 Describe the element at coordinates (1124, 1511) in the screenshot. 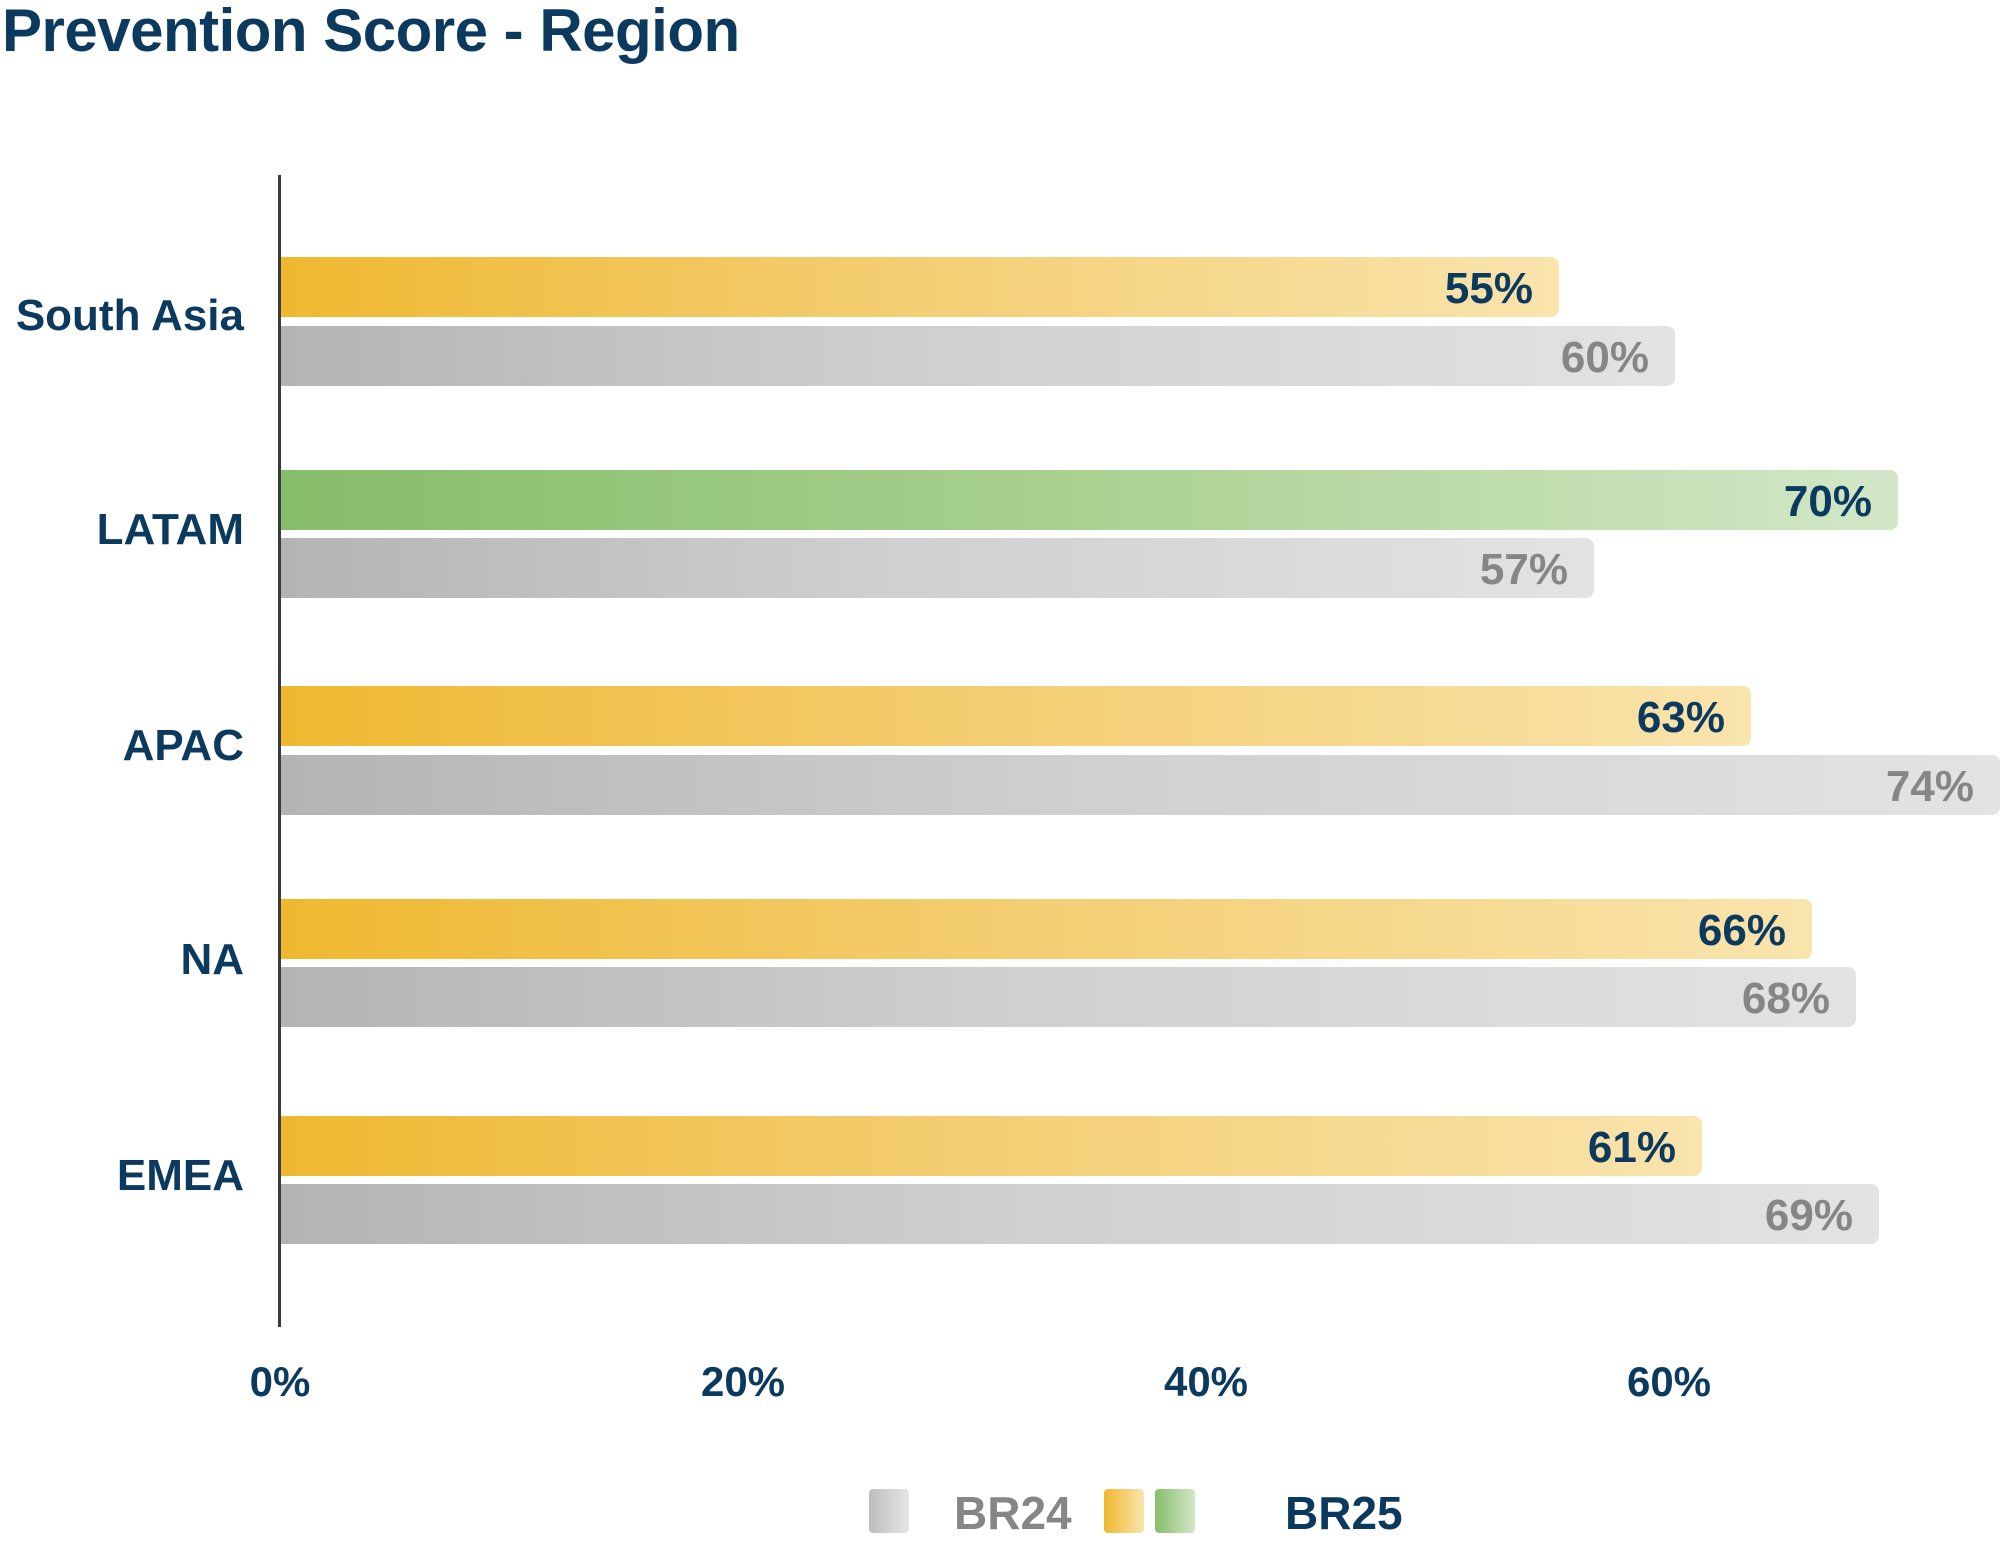

I see `legend-swatch-br25-yellow` at that location.